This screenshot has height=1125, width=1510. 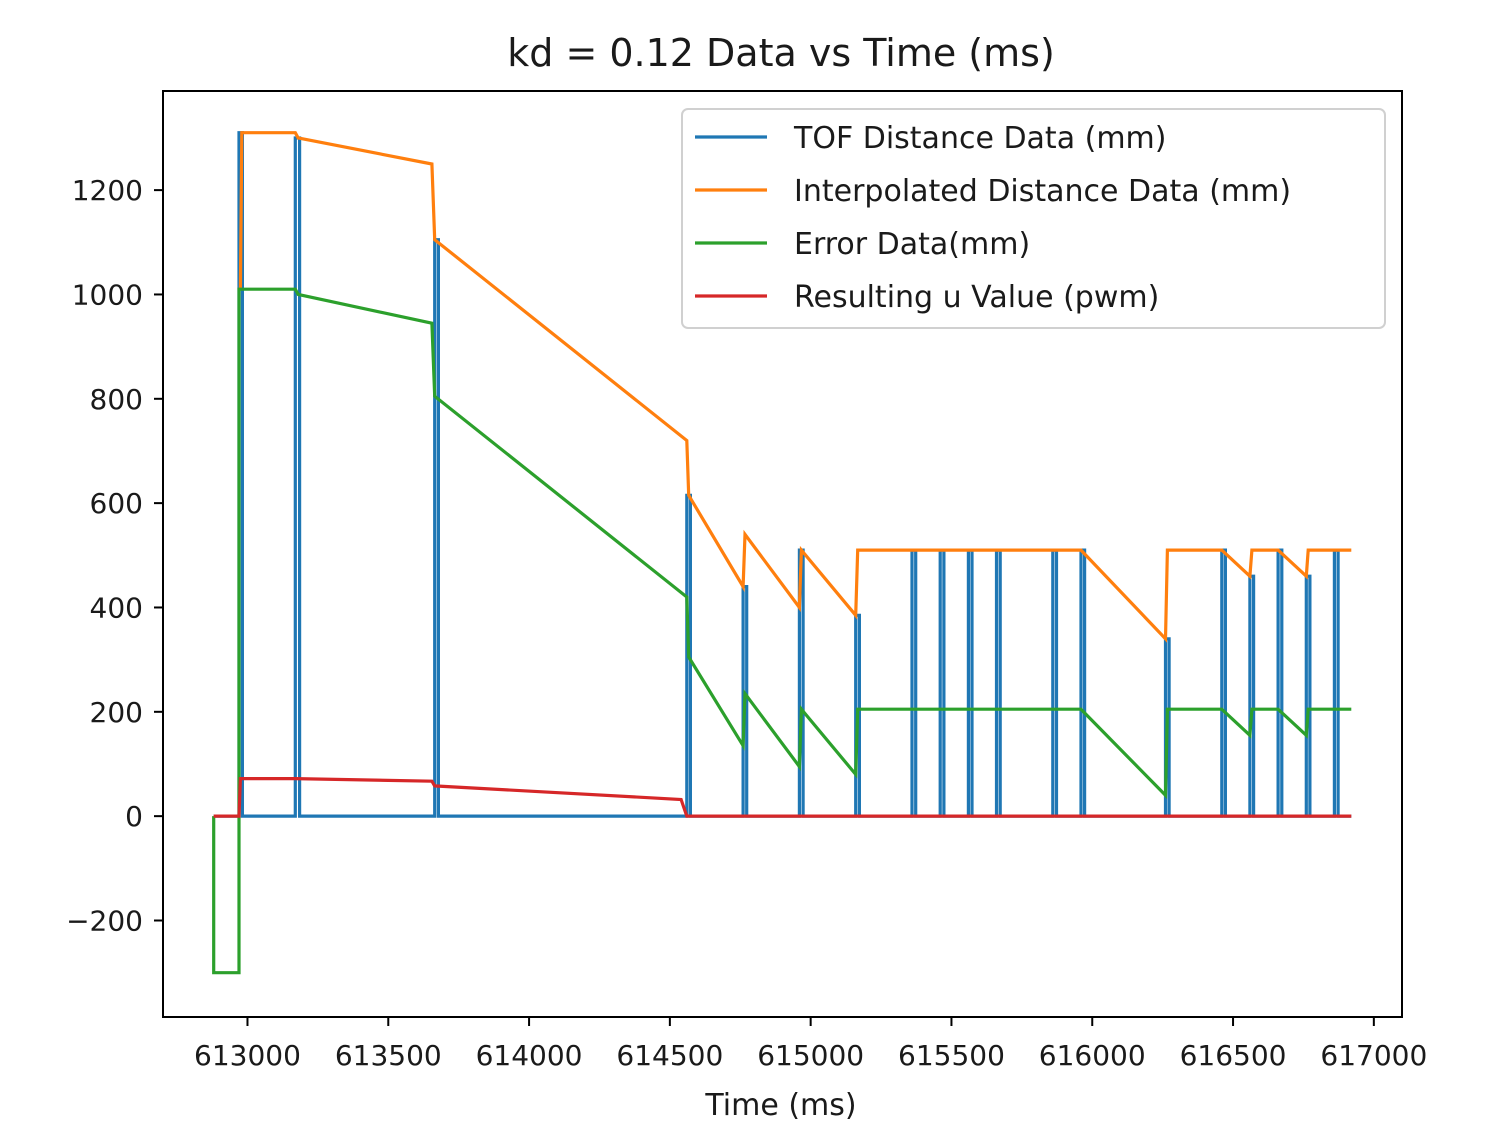 What do you see at coordinates (388, 1055) in the screenshot?
I see `x-tick-label: 613500` at bounding box center [388, 1055].